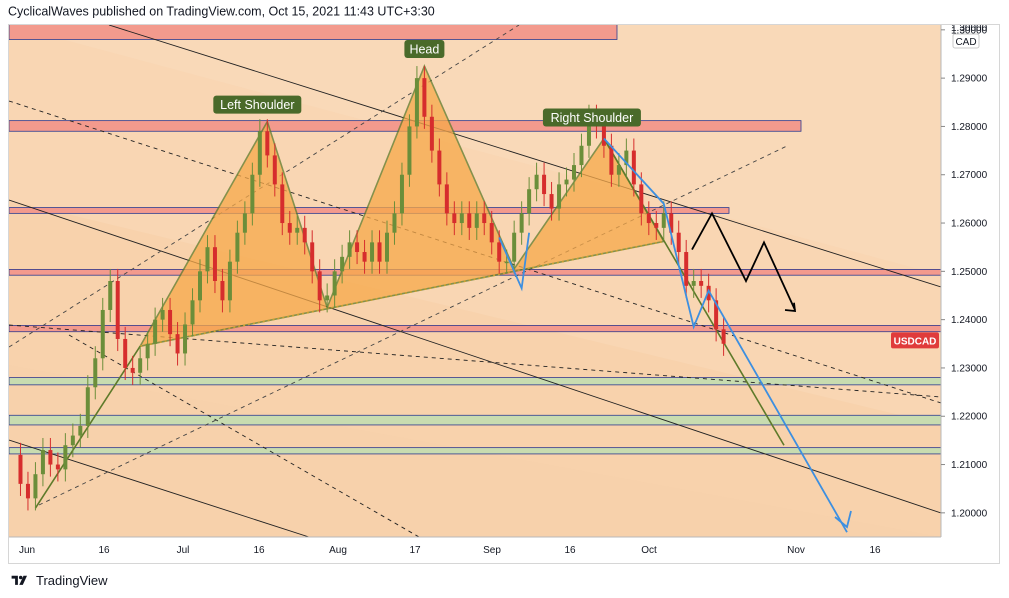  I want to click on time-tick-label: 17, so click(415, 550).